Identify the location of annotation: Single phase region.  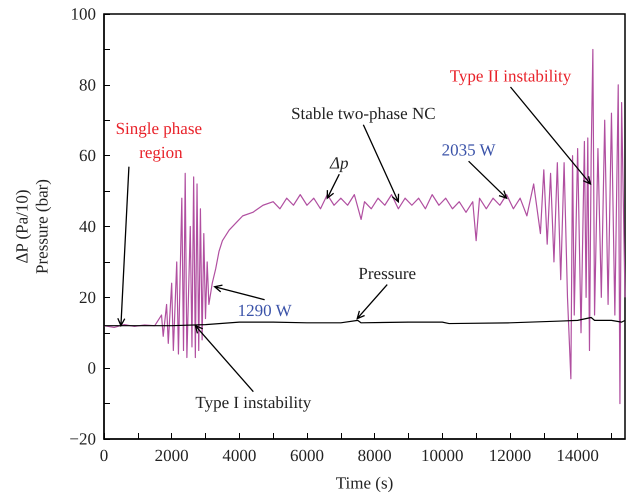
(161, 140).